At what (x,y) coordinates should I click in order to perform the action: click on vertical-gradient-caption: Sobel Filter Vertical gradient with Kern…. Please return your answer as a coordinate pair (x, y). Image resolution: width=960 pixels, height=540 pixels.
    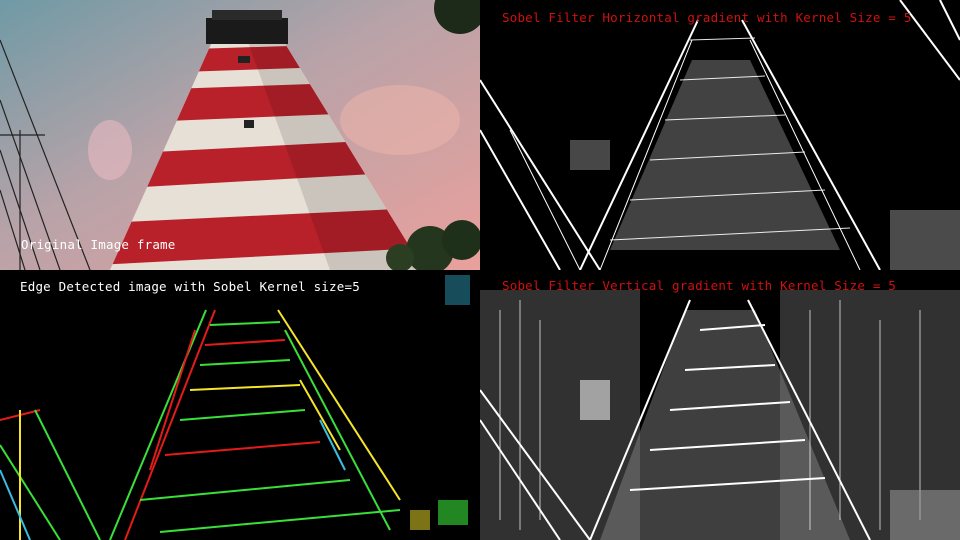
    Looking at the image, I should click on (699, 285).